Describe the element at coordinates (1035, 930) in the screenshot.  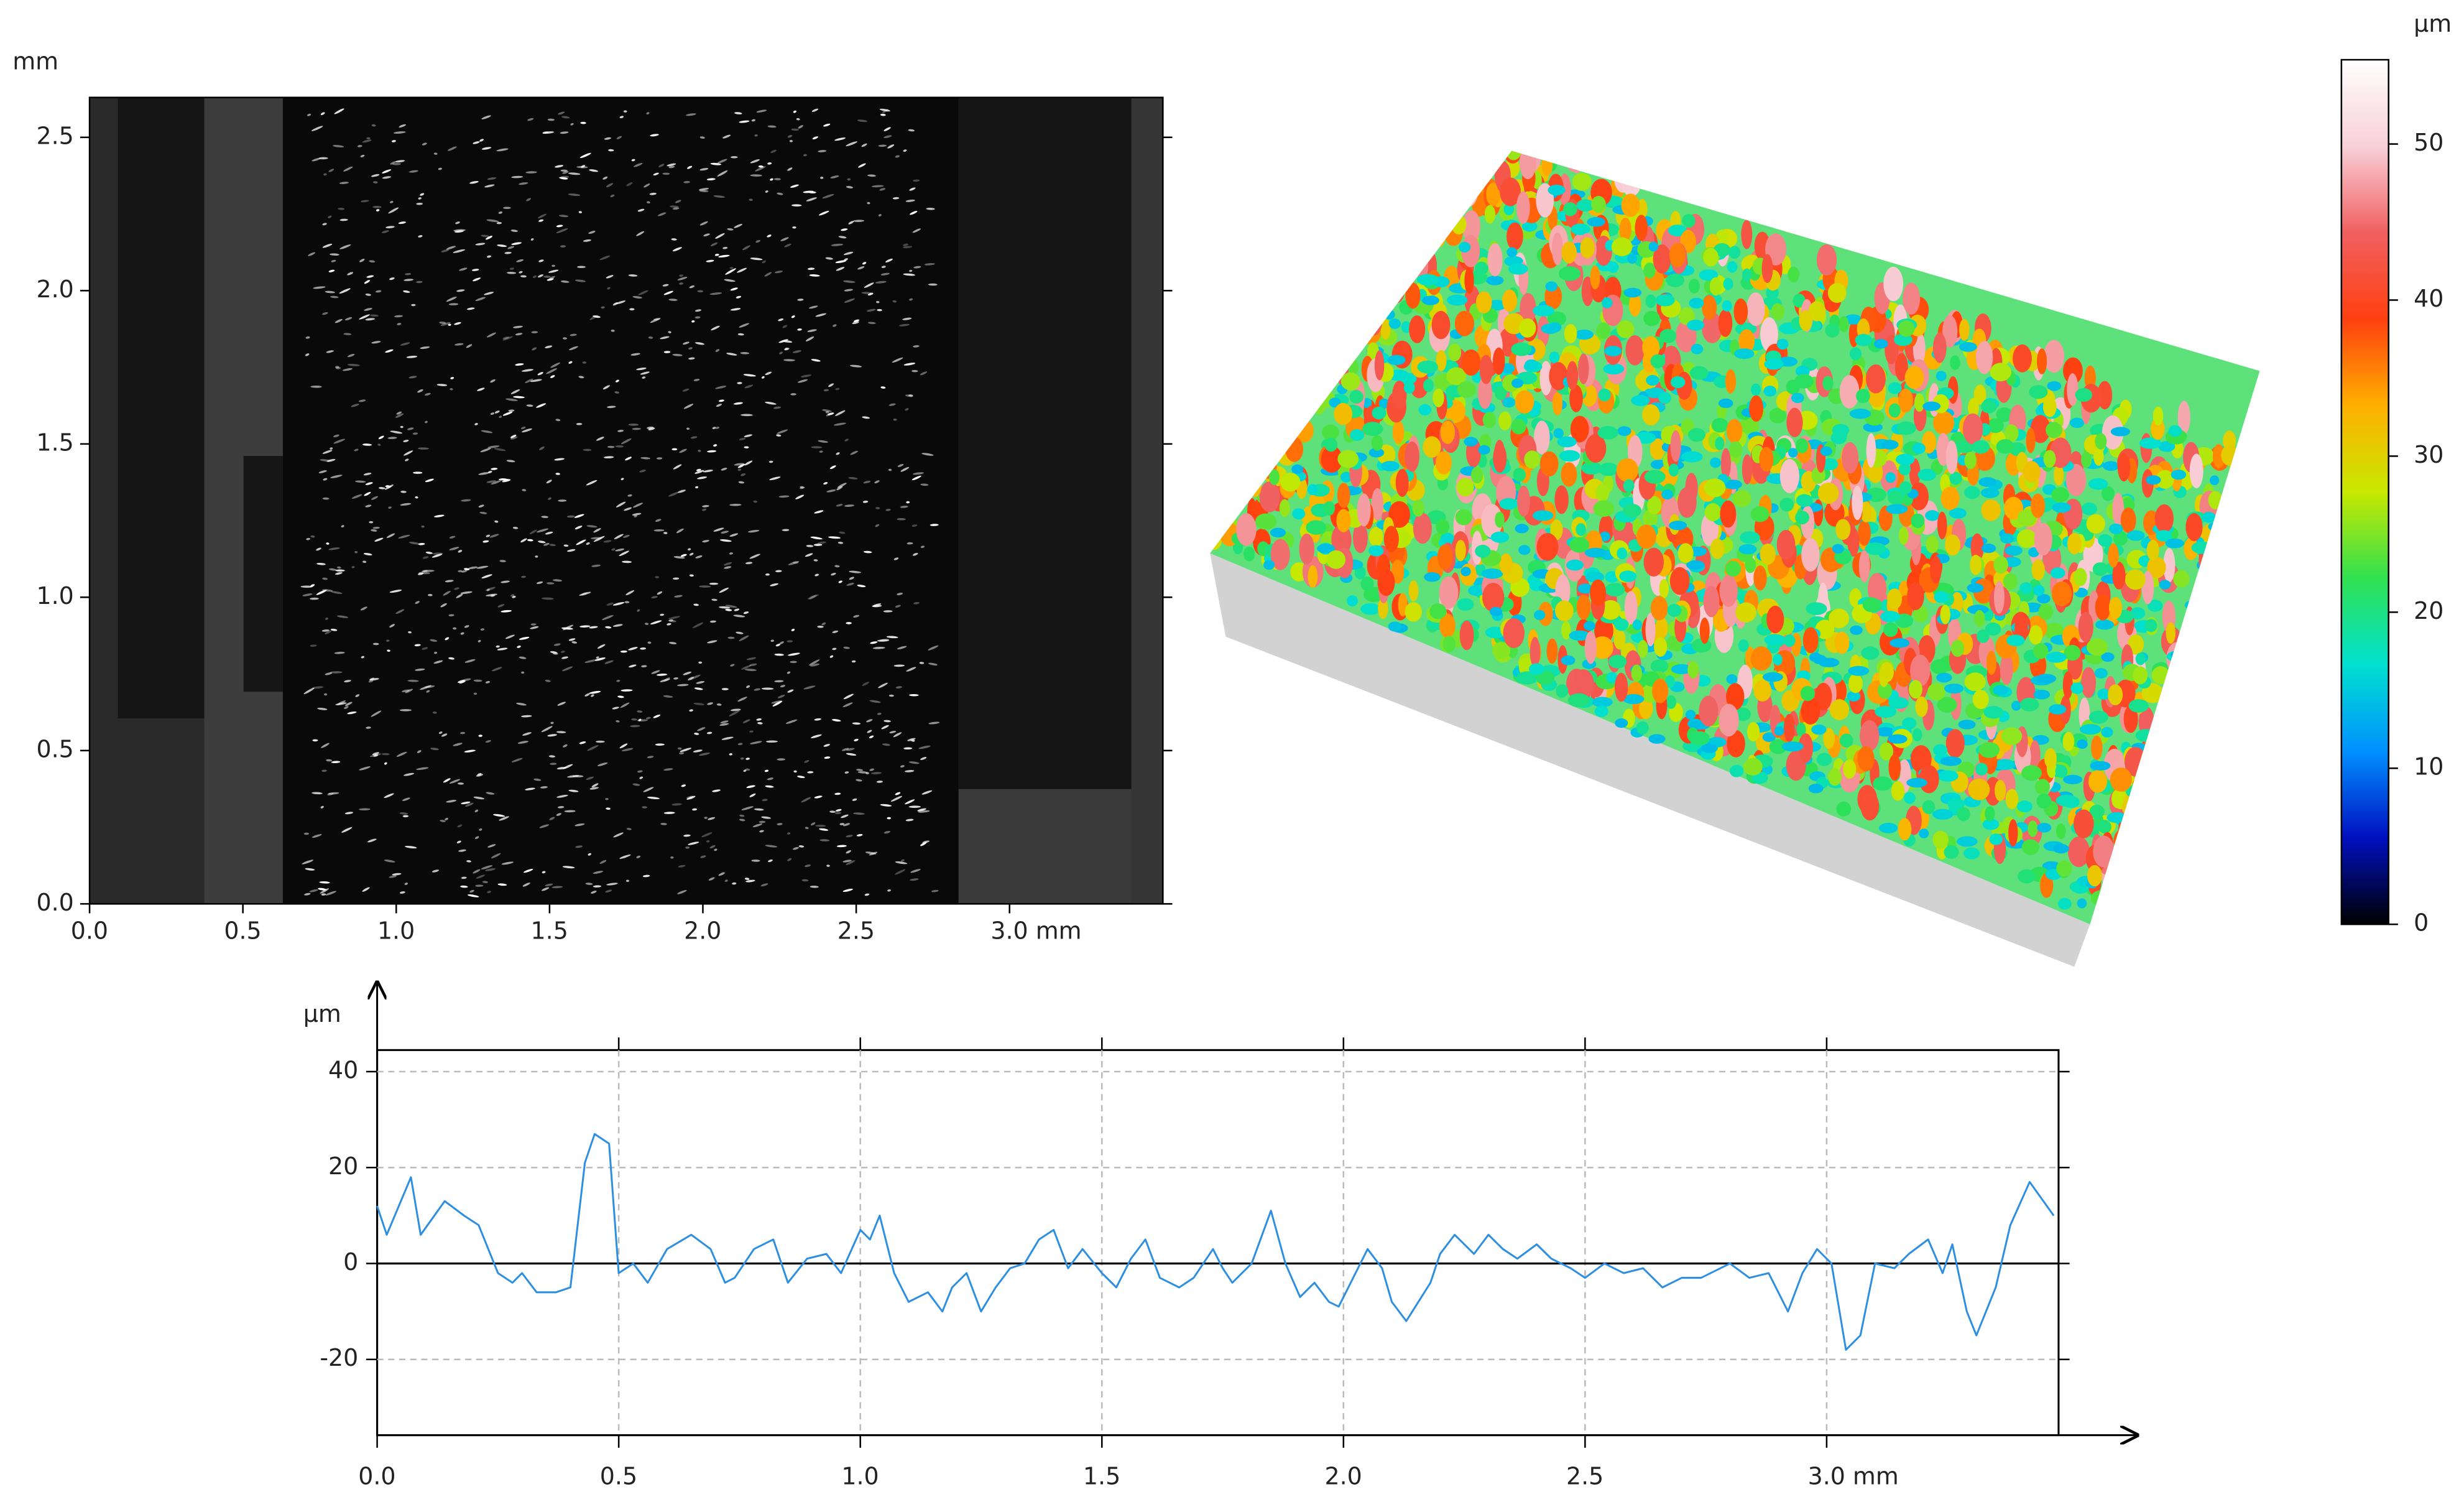
I see `x-tick-label: 3.0 mm` at that location.